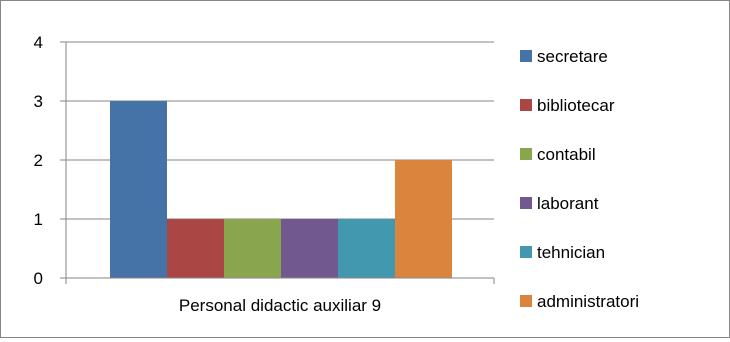 This screenshot has width=730, height=342. I want to click on bar-administratori, so click(423, 219).